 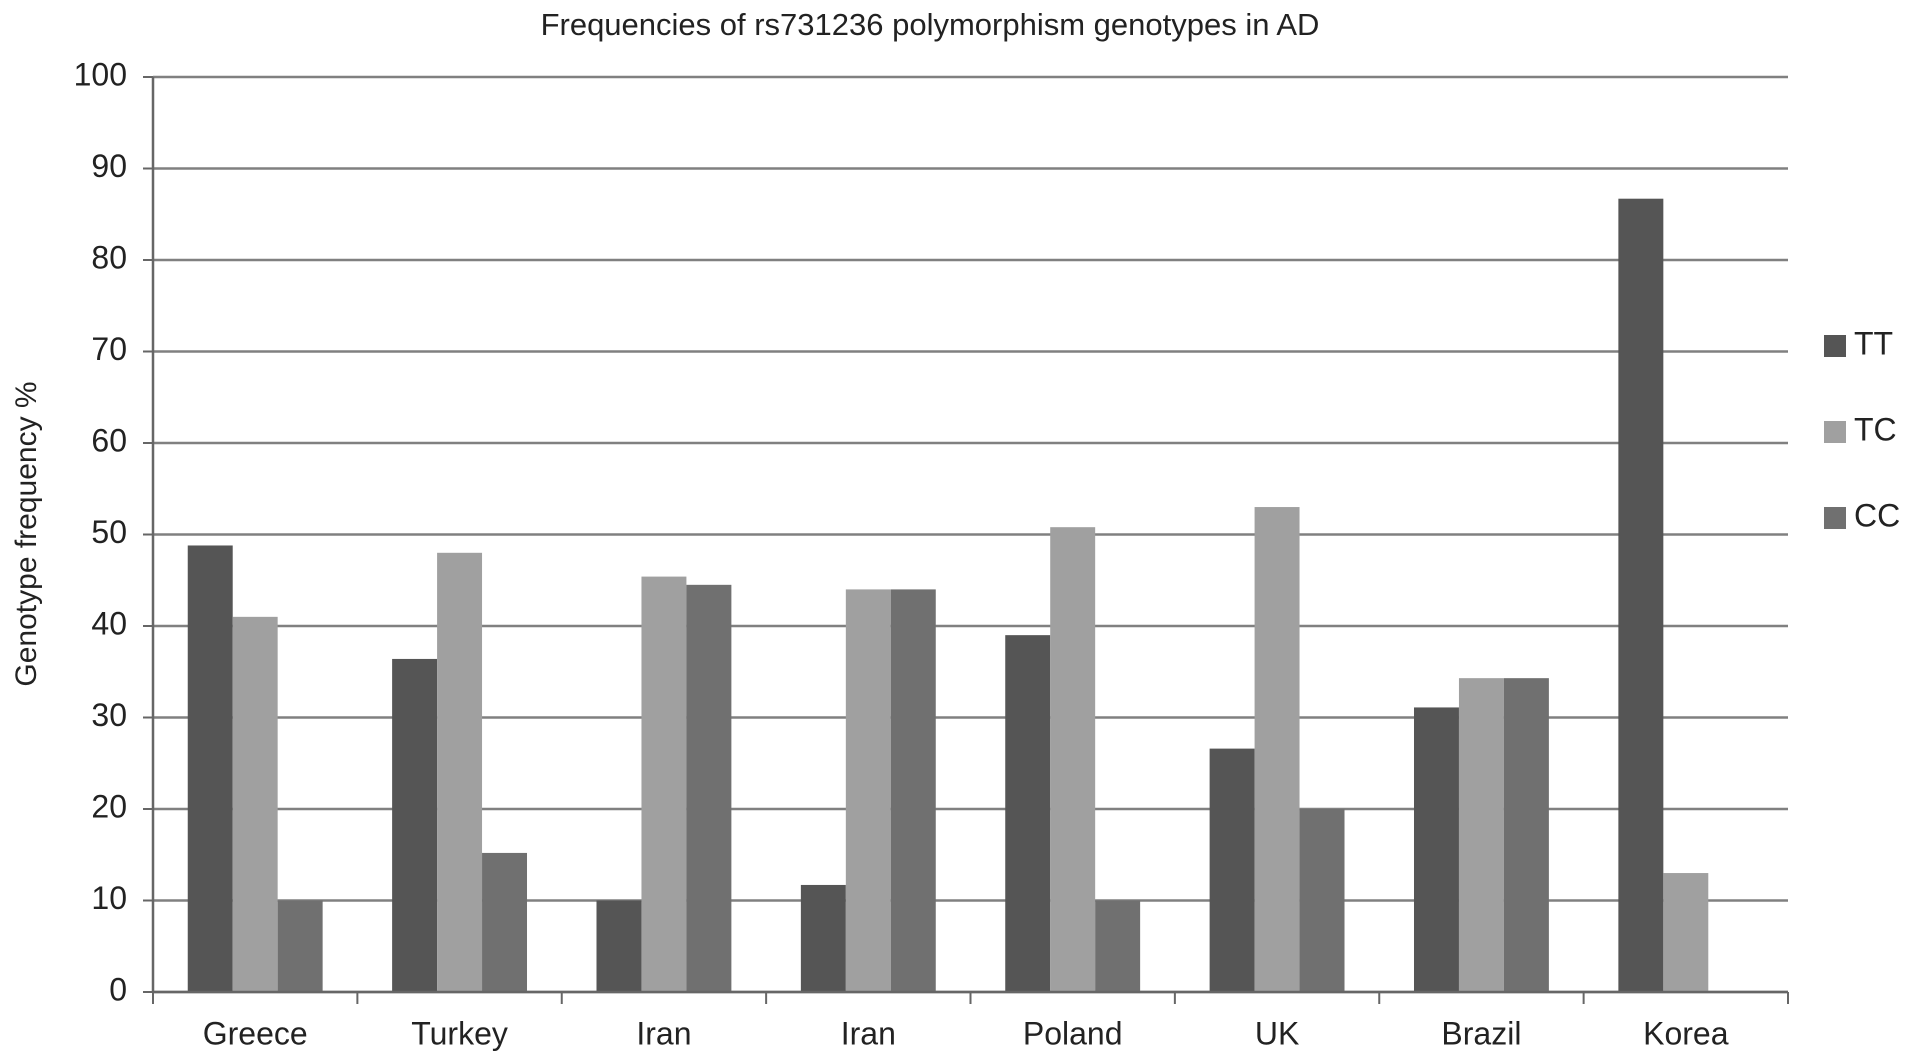 What do you see at coordinates (109, 349) in the screenshot?
I see `y-tick-label: 70` at bounding box center [109, 349].